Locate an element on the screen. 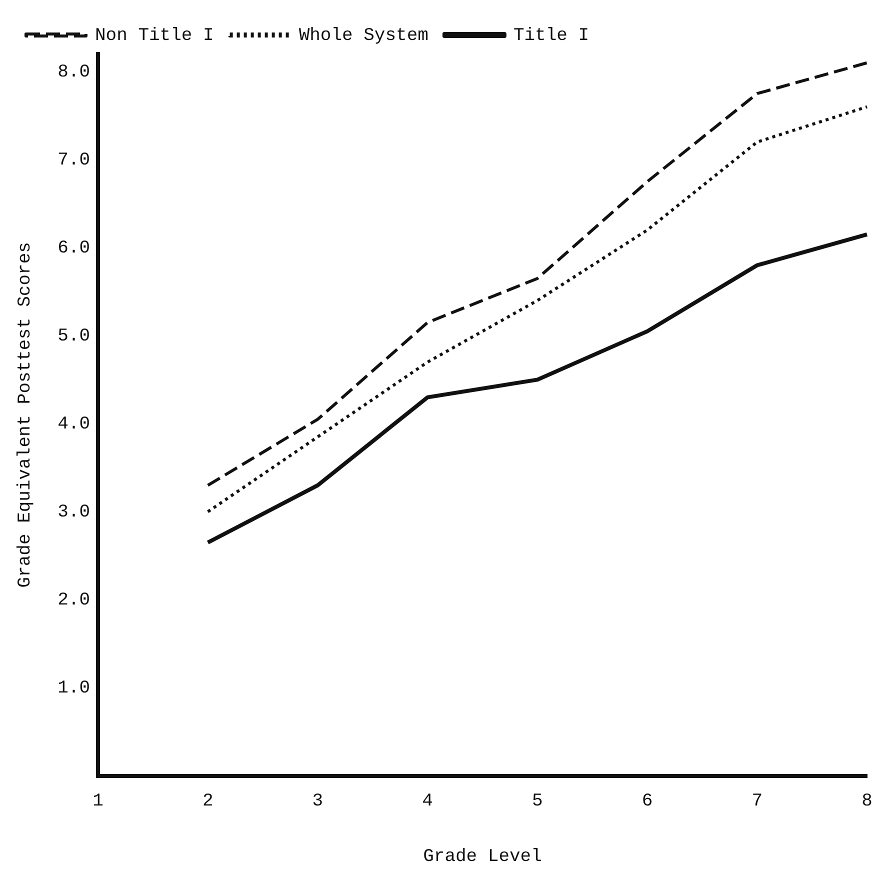  x-tick-label: 1 is located at coordinates (98, 801).